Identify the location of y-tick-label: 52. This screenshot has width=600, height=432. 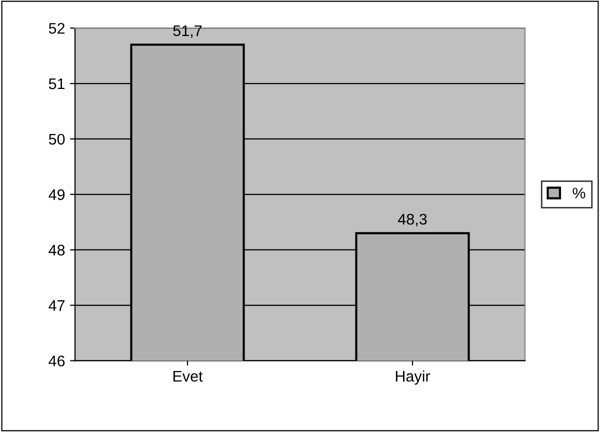
(56, 28).